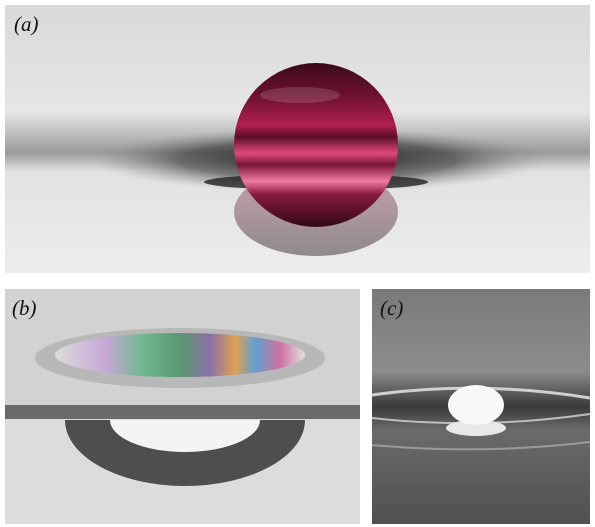  I want to click on panel-label: (a), so click(26, 24).